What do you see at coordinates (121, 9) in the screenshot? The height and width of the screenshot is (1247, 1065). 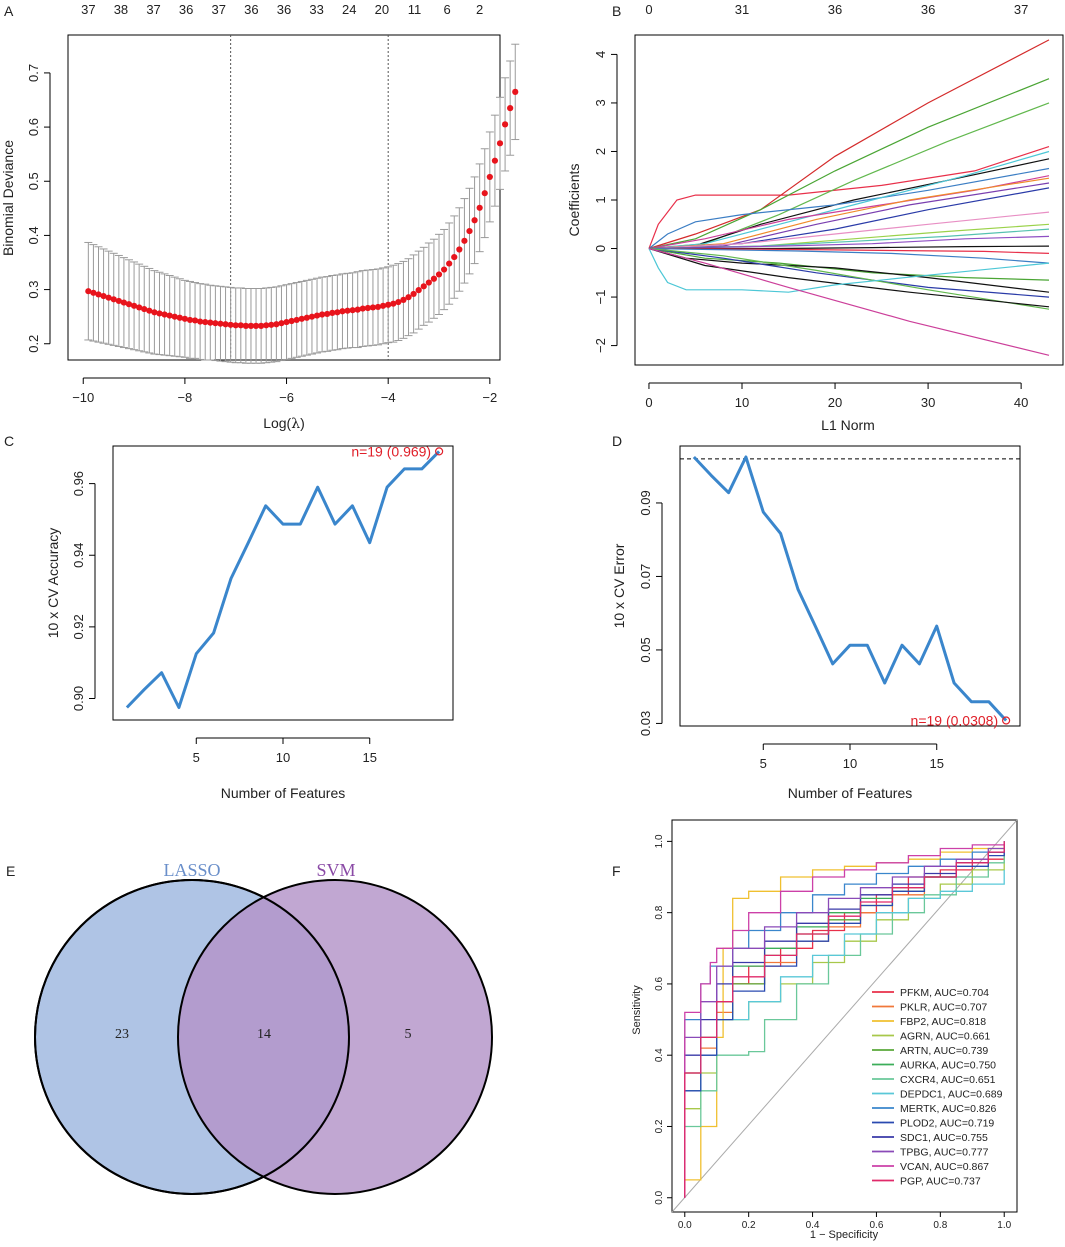 I see `panel-a-top-count-label: 38` at bounding box center [121, 9].